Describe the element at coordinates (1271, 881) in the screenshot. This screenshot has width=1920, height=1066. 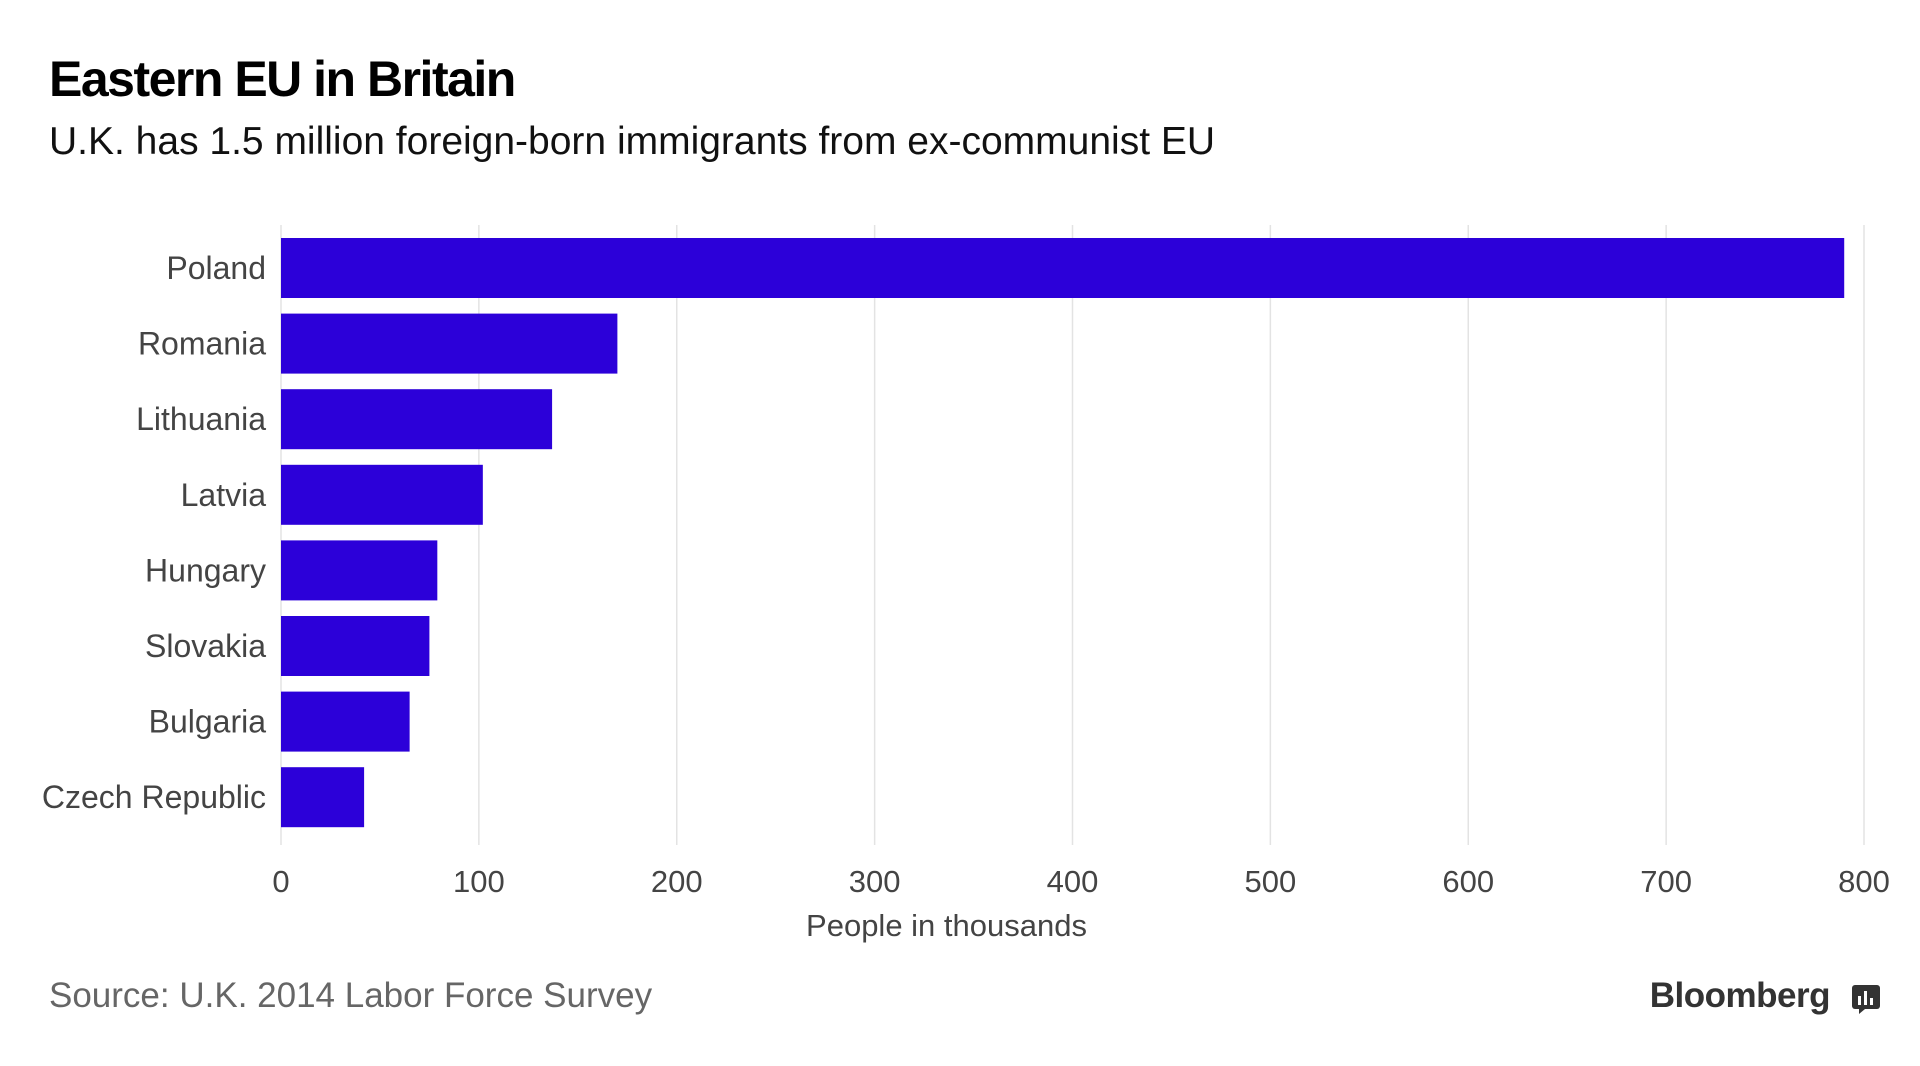
I see `x-tick-label: 500` at that location.